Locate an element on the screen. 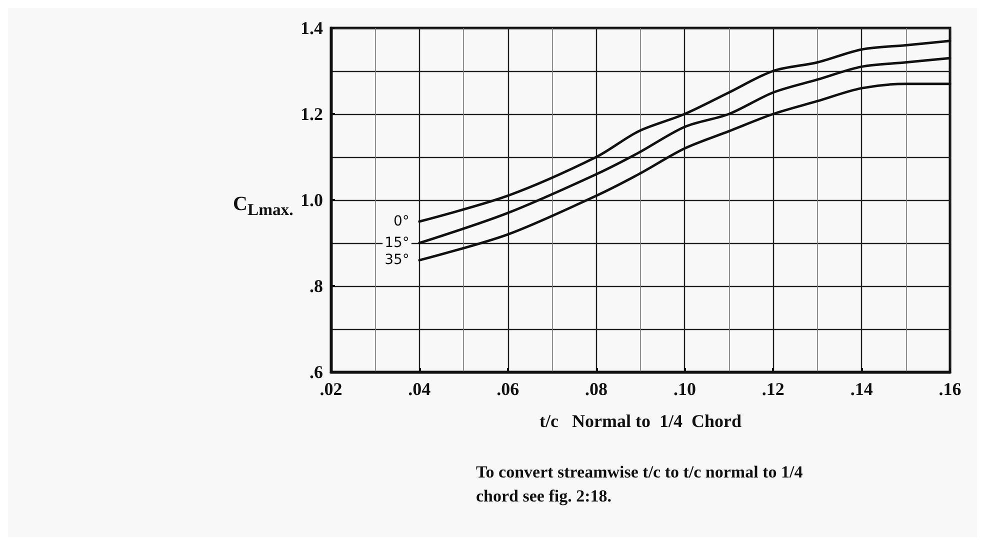 This screenshot has width=985, height=545. x-tick-label: .04 is located at coordinates (419, 389).